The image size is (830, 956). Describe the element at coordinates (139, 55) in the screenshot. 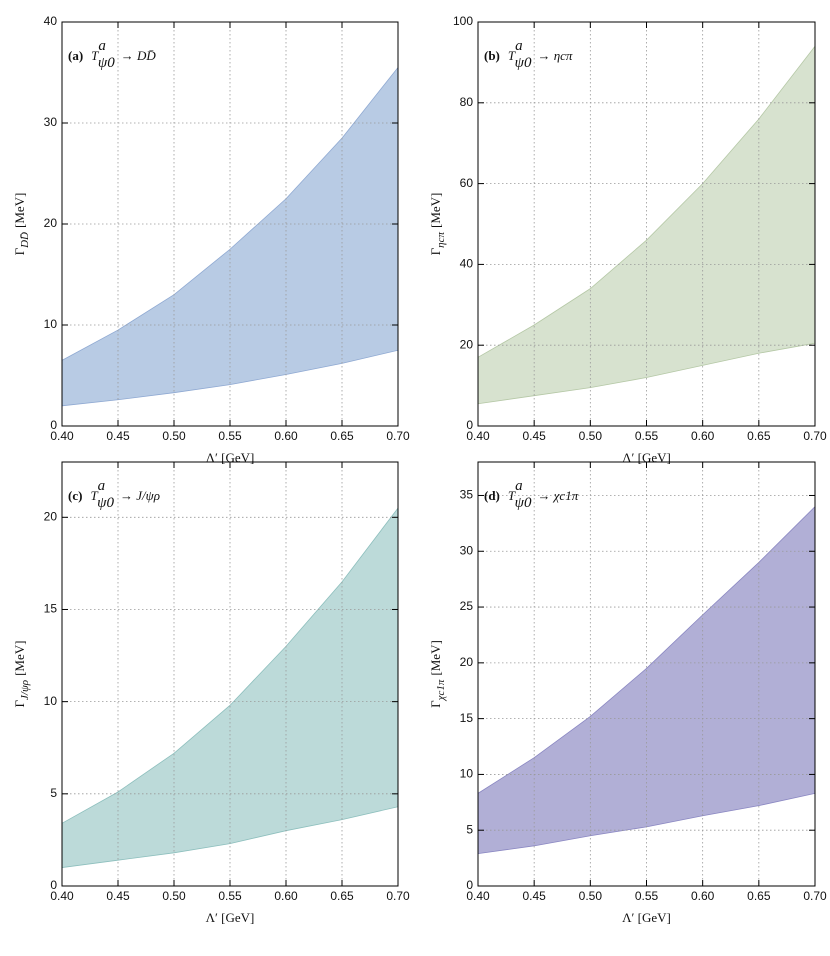

I see `title-rest: → DD̄` at that location.